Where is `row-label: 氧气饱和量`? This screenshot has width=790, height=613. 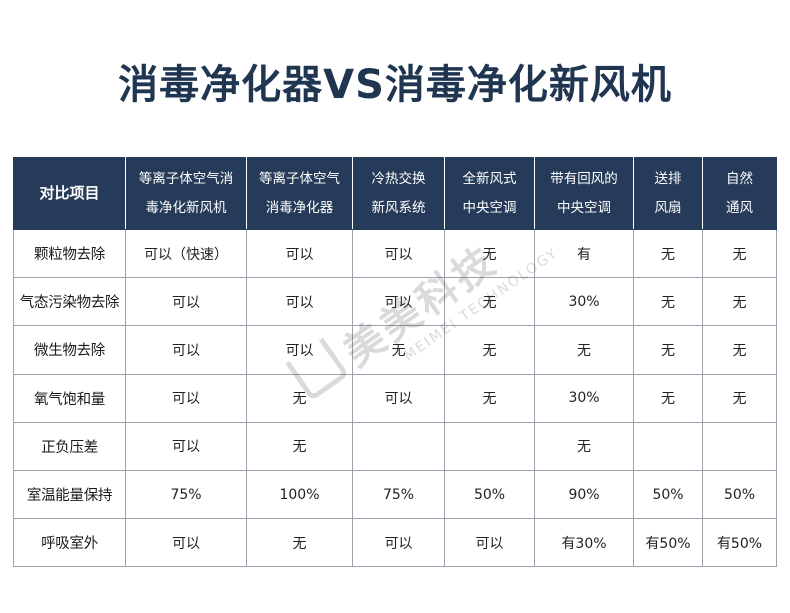 row-label: 氧气饱和量 is located at coordinates (69, 398).